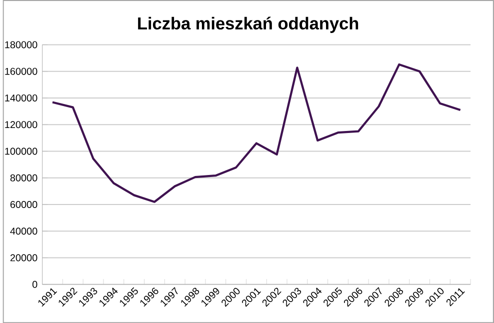  What do you see at coordinates (21, 124) in the screenshot?
I see `y-tick-label: 120000` at bounding box center [21, 124].